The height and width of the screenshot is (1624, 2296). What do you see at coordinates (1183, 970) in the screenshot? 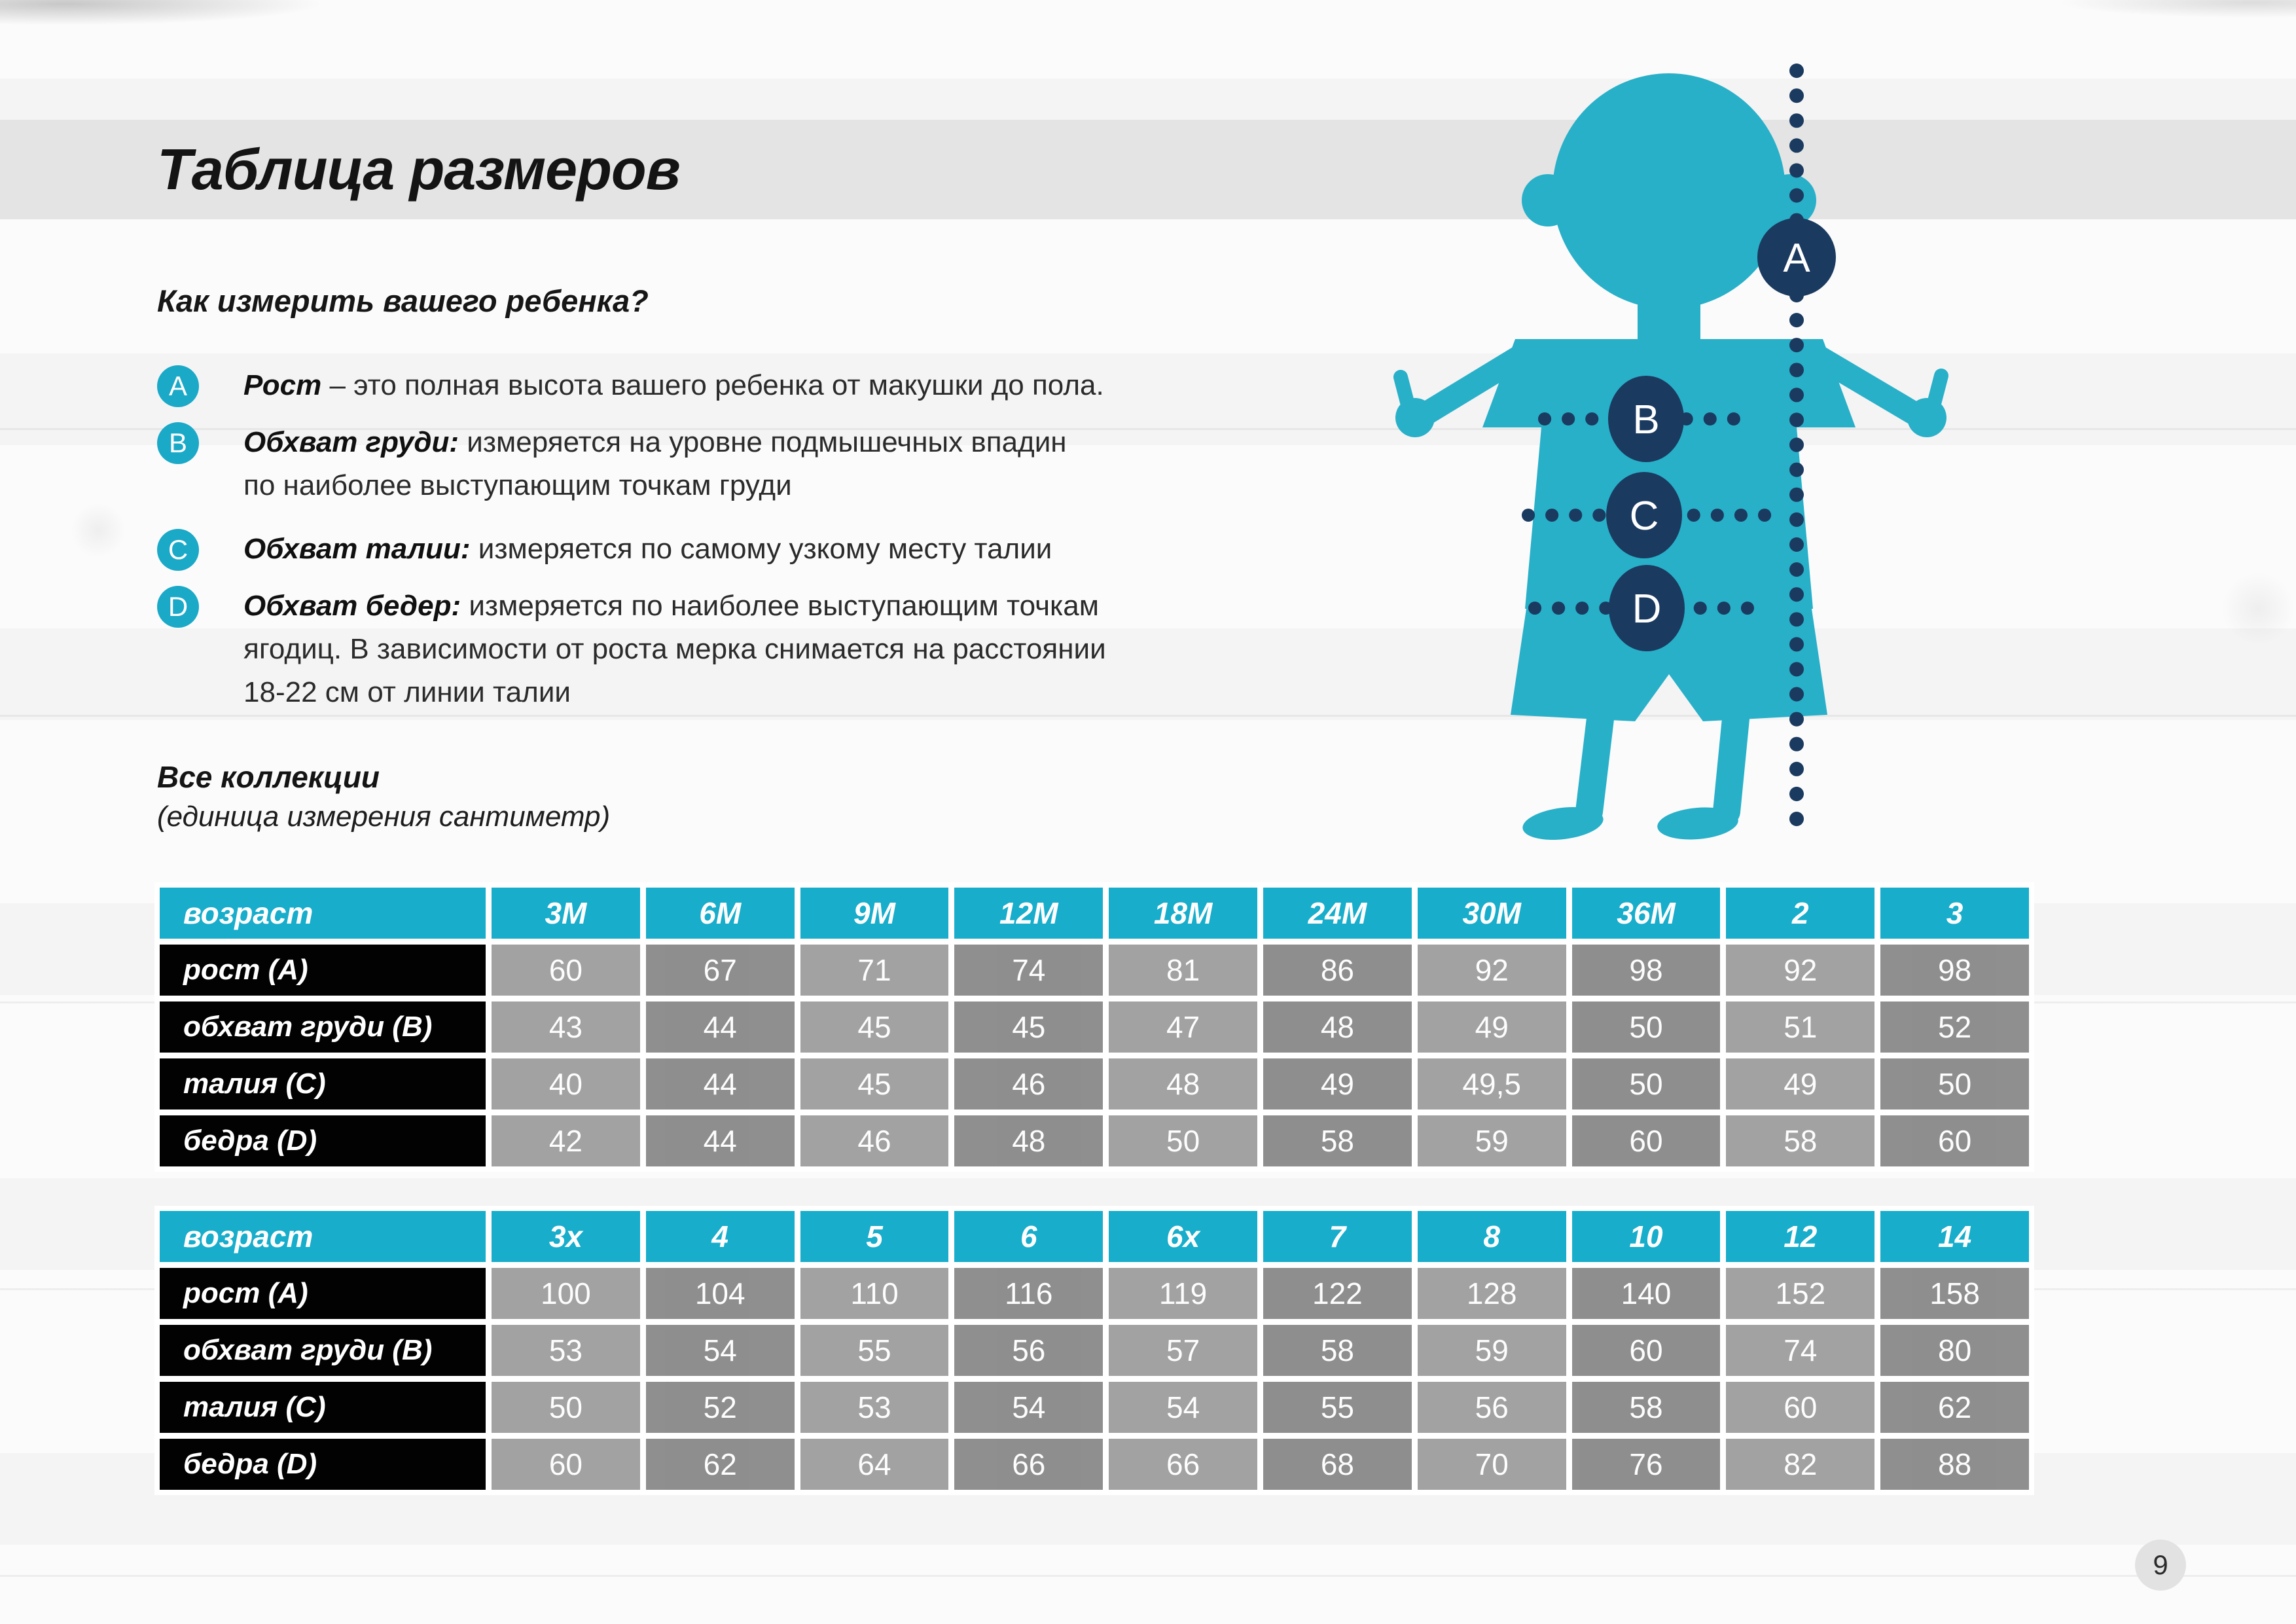
I see `value-cell: 81` at bounding box center [1183, 970].